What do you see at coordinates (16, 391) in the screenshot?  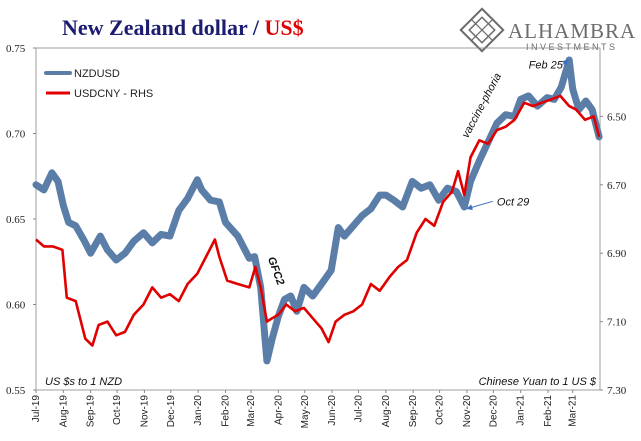 I see `left-tick-label: 0.55` at bounding box center [16, 391].